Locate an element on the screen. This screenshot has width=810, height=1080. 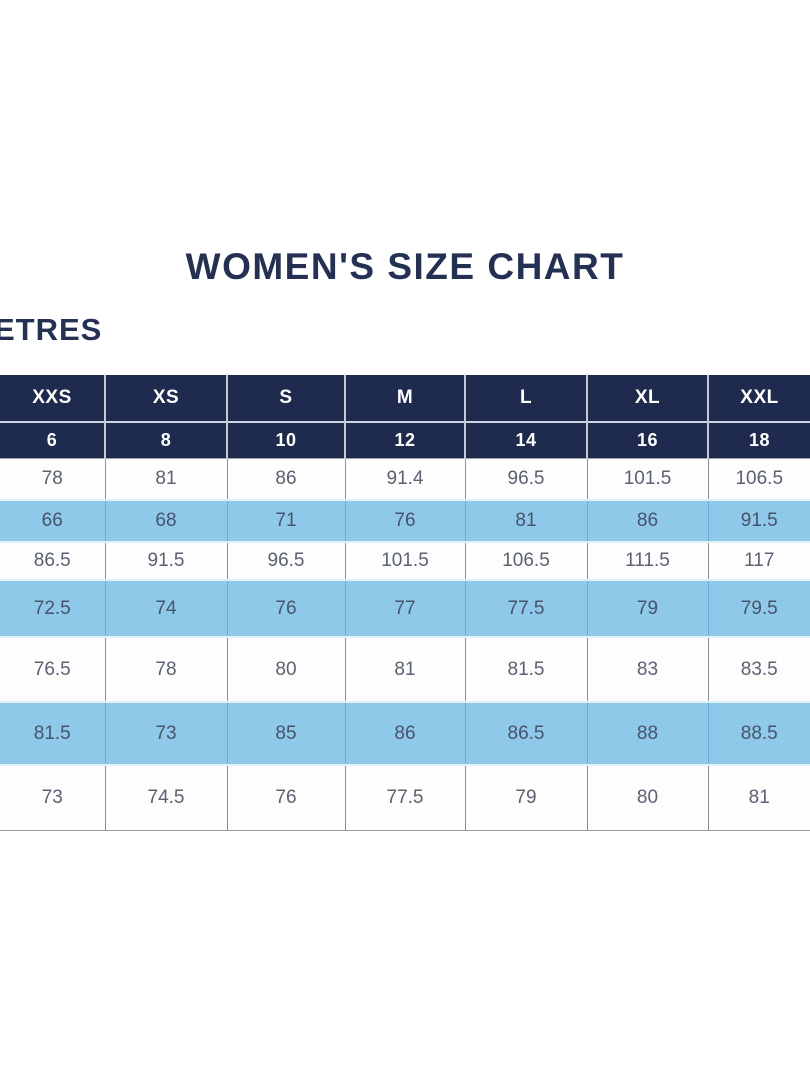
table-row: 78 81 86 91.4 96.5 101.5 106.5 is located at coordinates (405, 479).